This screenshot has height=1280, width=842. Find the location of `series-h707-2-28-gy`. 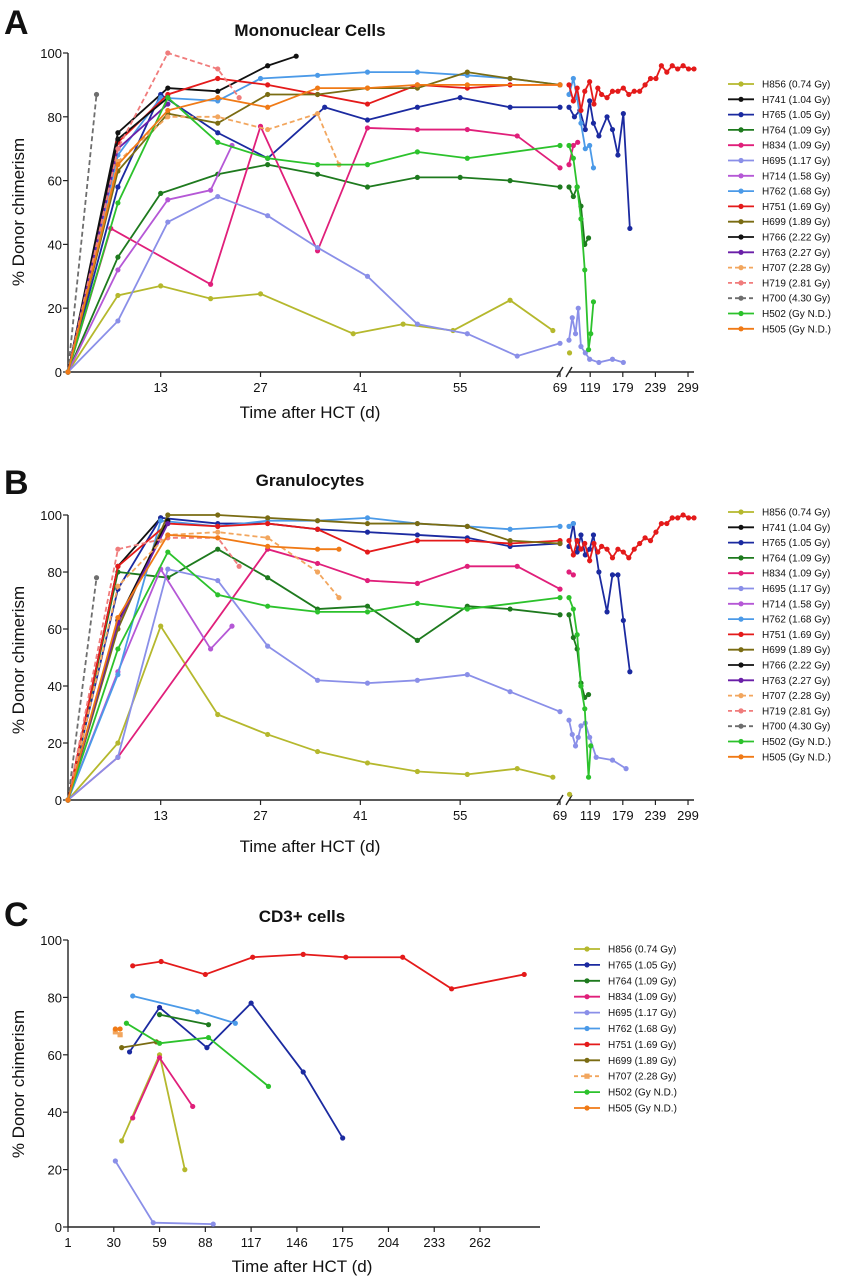

series-h707-2-28-gy is located at coordinates (117, 1033).